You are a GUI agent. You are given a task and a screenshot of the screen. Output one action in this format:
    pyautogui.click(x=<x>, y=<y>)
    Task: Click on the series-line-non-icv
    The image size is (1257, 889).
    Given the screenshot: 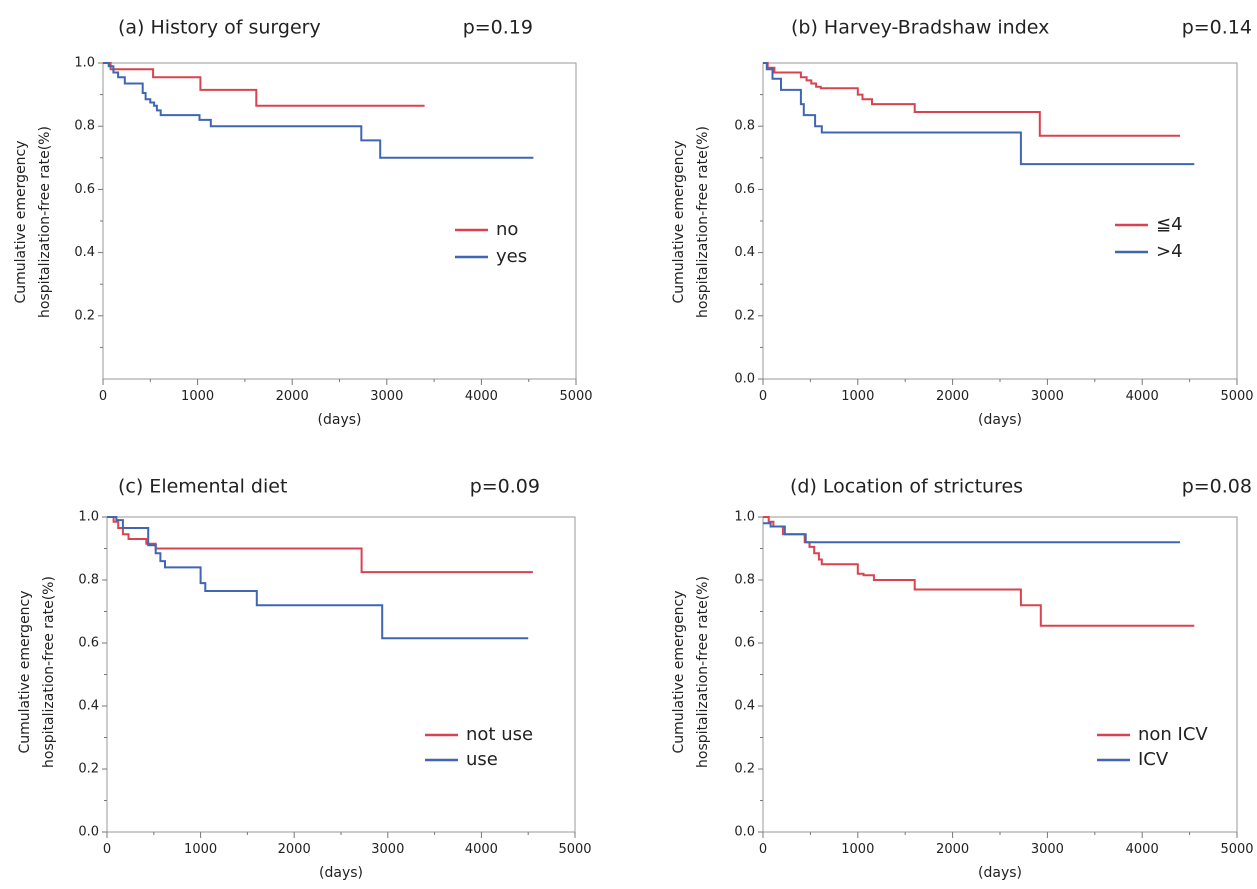 What is the action you would take?
    pyautogui.click(x=979, y=571)
    